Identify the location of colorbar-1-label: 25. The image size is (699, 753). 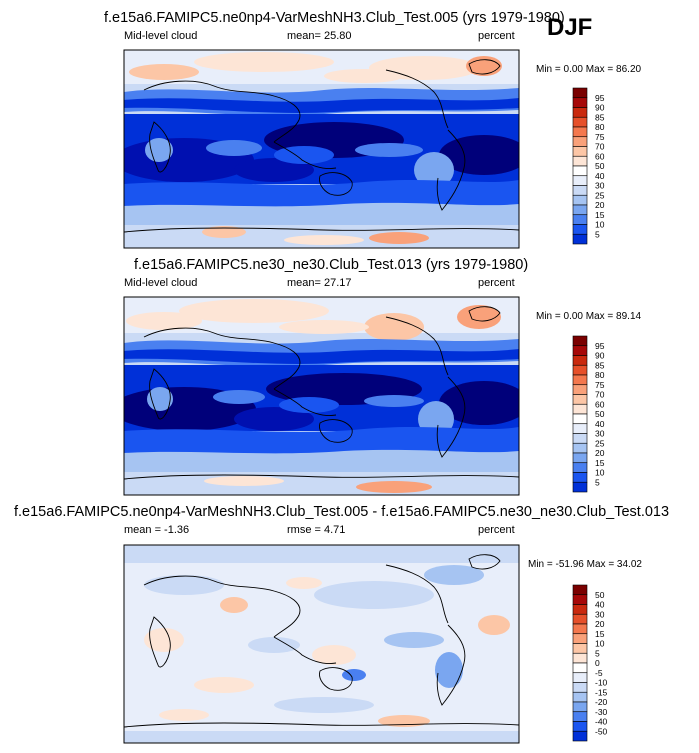
(600, 195).